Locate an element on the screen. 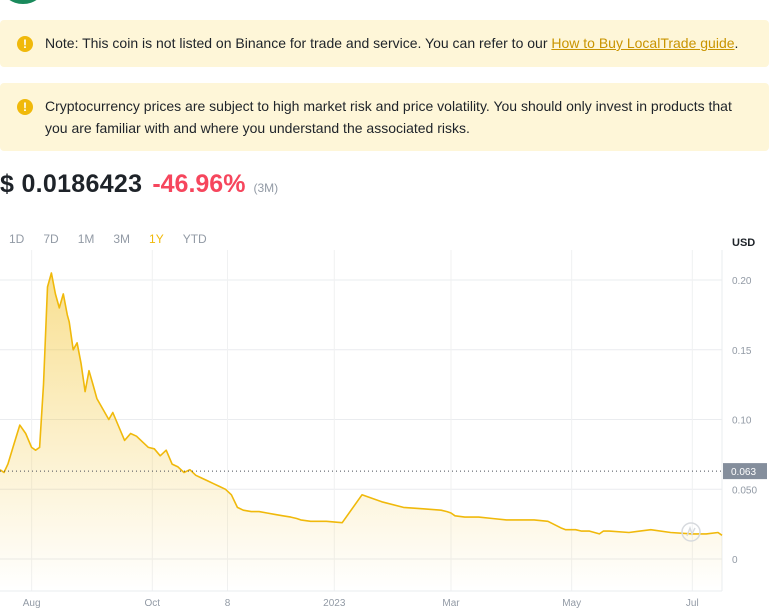 Image resolution: width=783 pixels, height=615 pixels. y-tick-label: 0.20 is located at coordinates (742, 281).